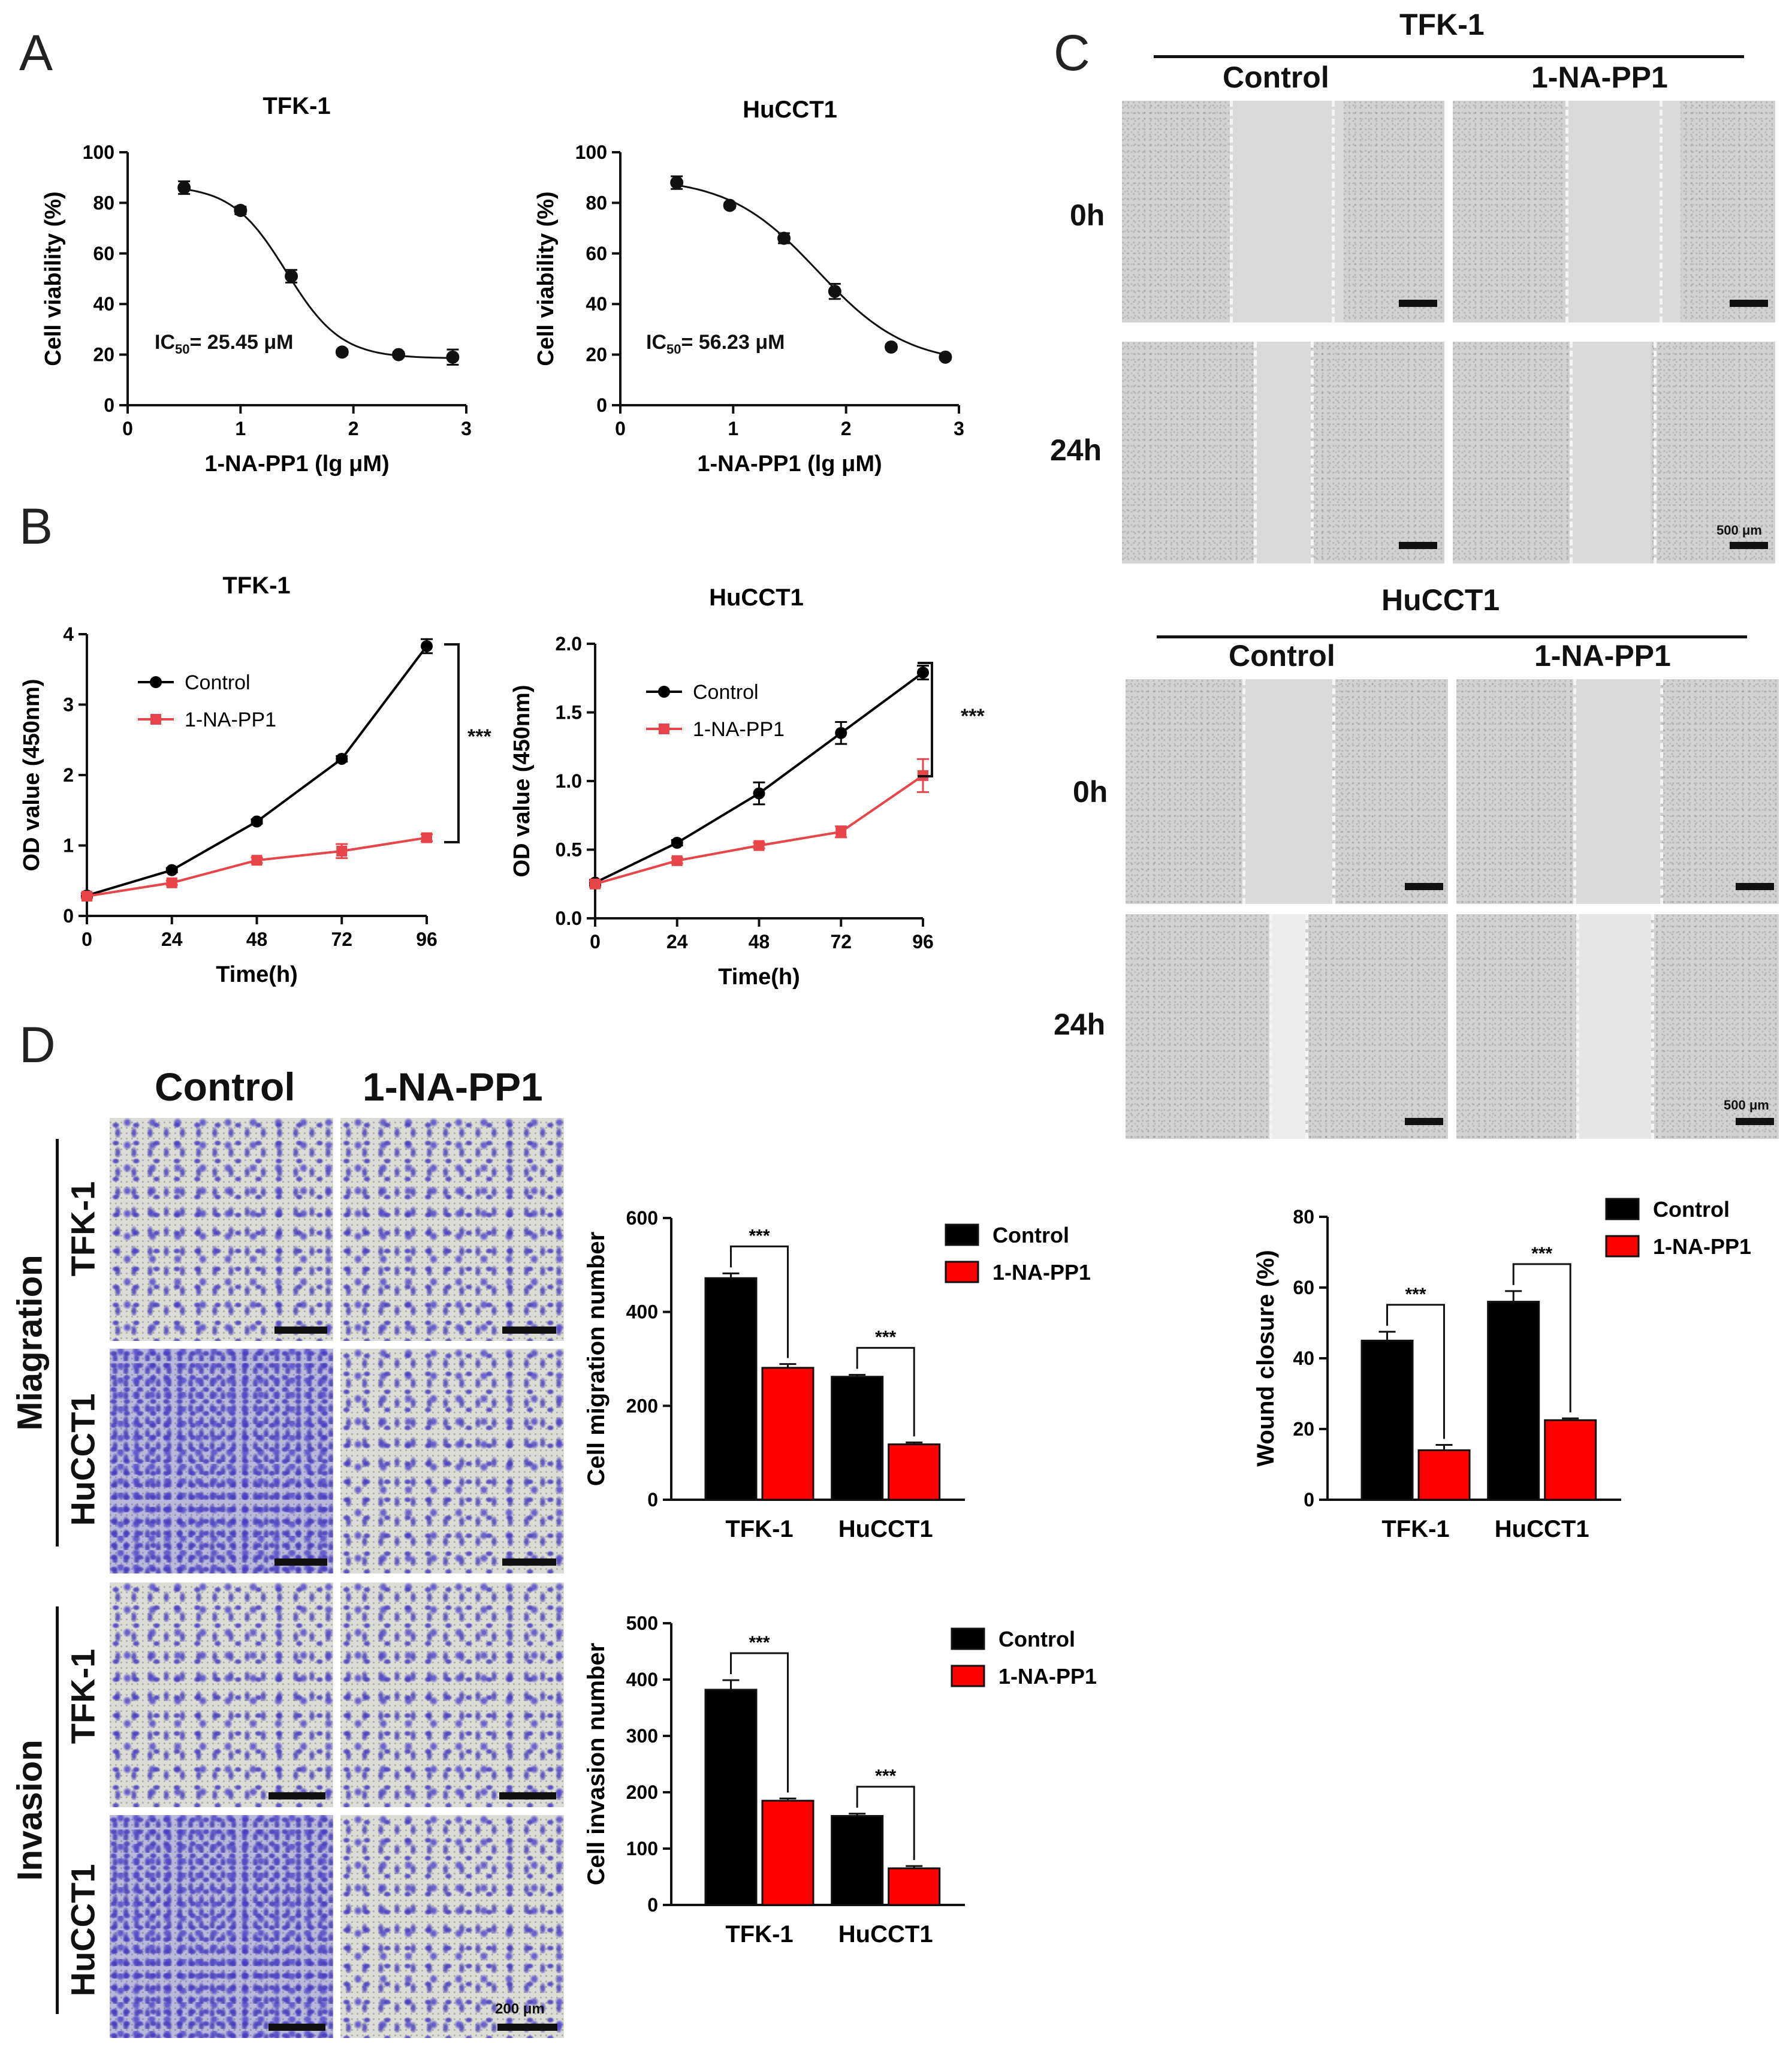  What do you see at coordinates (677, 941) in the screenshot?
I see `x-tick-label: 24` at bounding box center [677, 941].